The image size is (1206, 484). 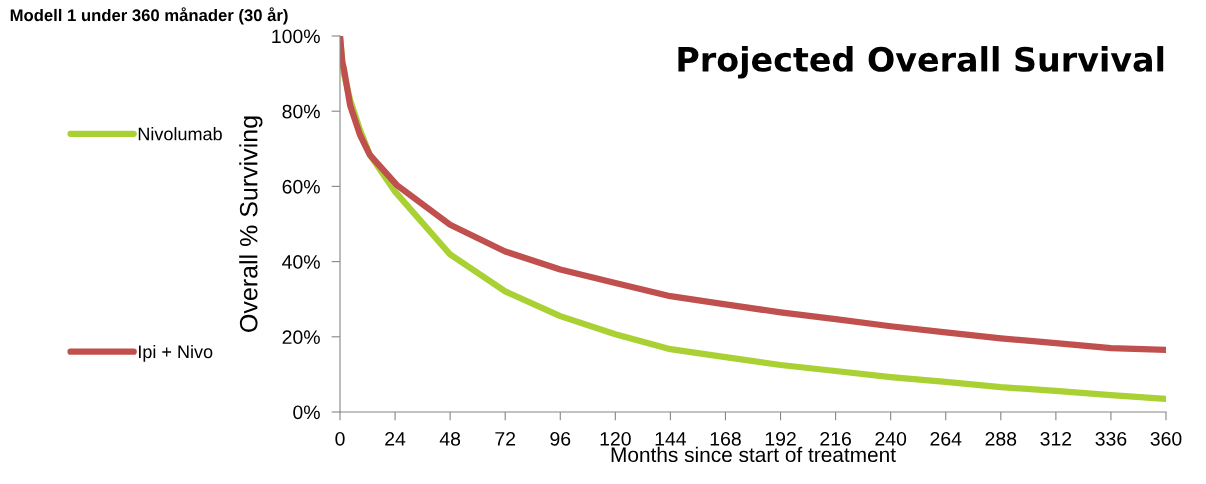 I want to click on y-tick-label: 40%, so click(x=301, y=262).